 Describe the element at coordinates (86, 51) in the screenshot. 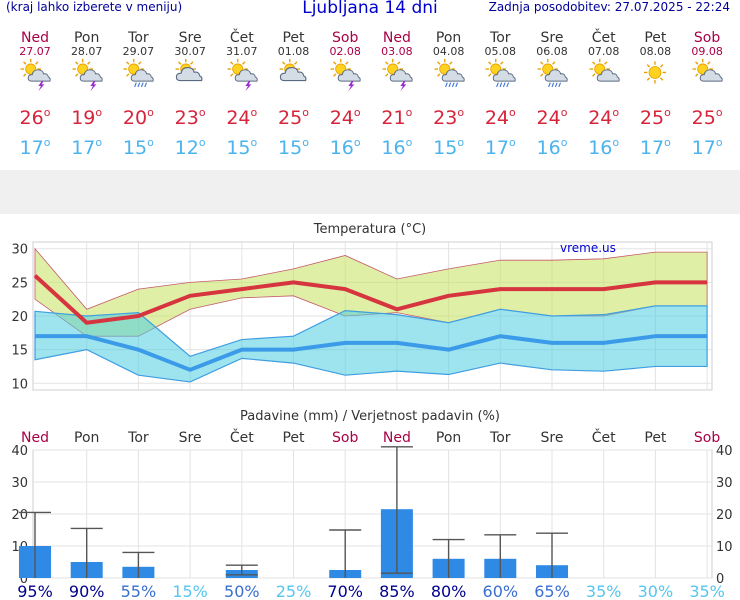

I see `day-date: 28.07` at that location.